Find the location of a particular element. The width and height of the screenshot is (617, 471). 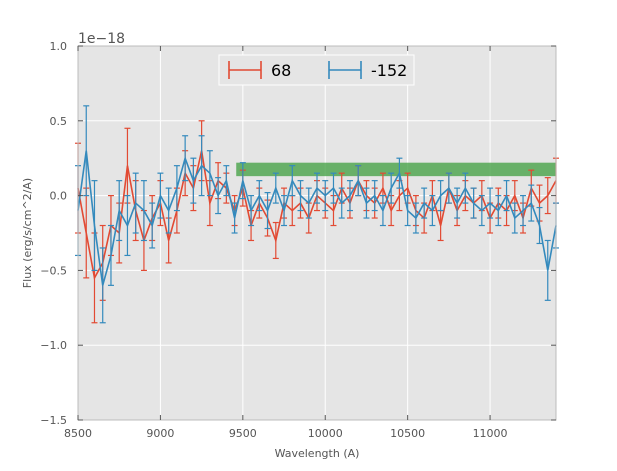

y-tick-label-2: 0.0 is located at coordinates (59, 196).